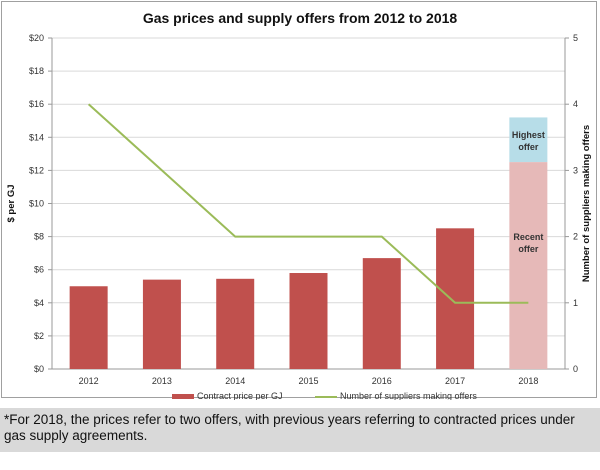  I want to click on y2-tick-label: 5, so click(575, 38).